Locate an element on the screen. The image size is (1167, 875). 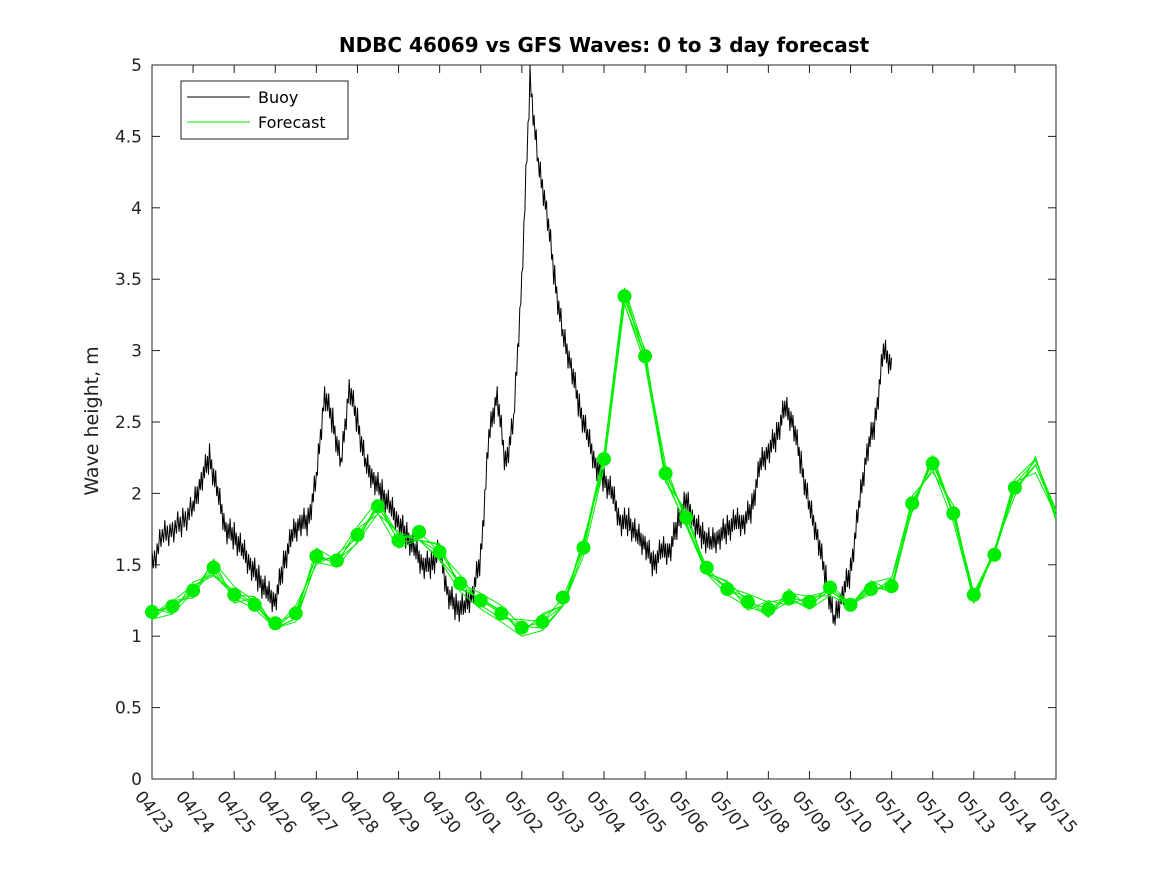
legend: Buoy Forecast is located at coordinates (264, 110).